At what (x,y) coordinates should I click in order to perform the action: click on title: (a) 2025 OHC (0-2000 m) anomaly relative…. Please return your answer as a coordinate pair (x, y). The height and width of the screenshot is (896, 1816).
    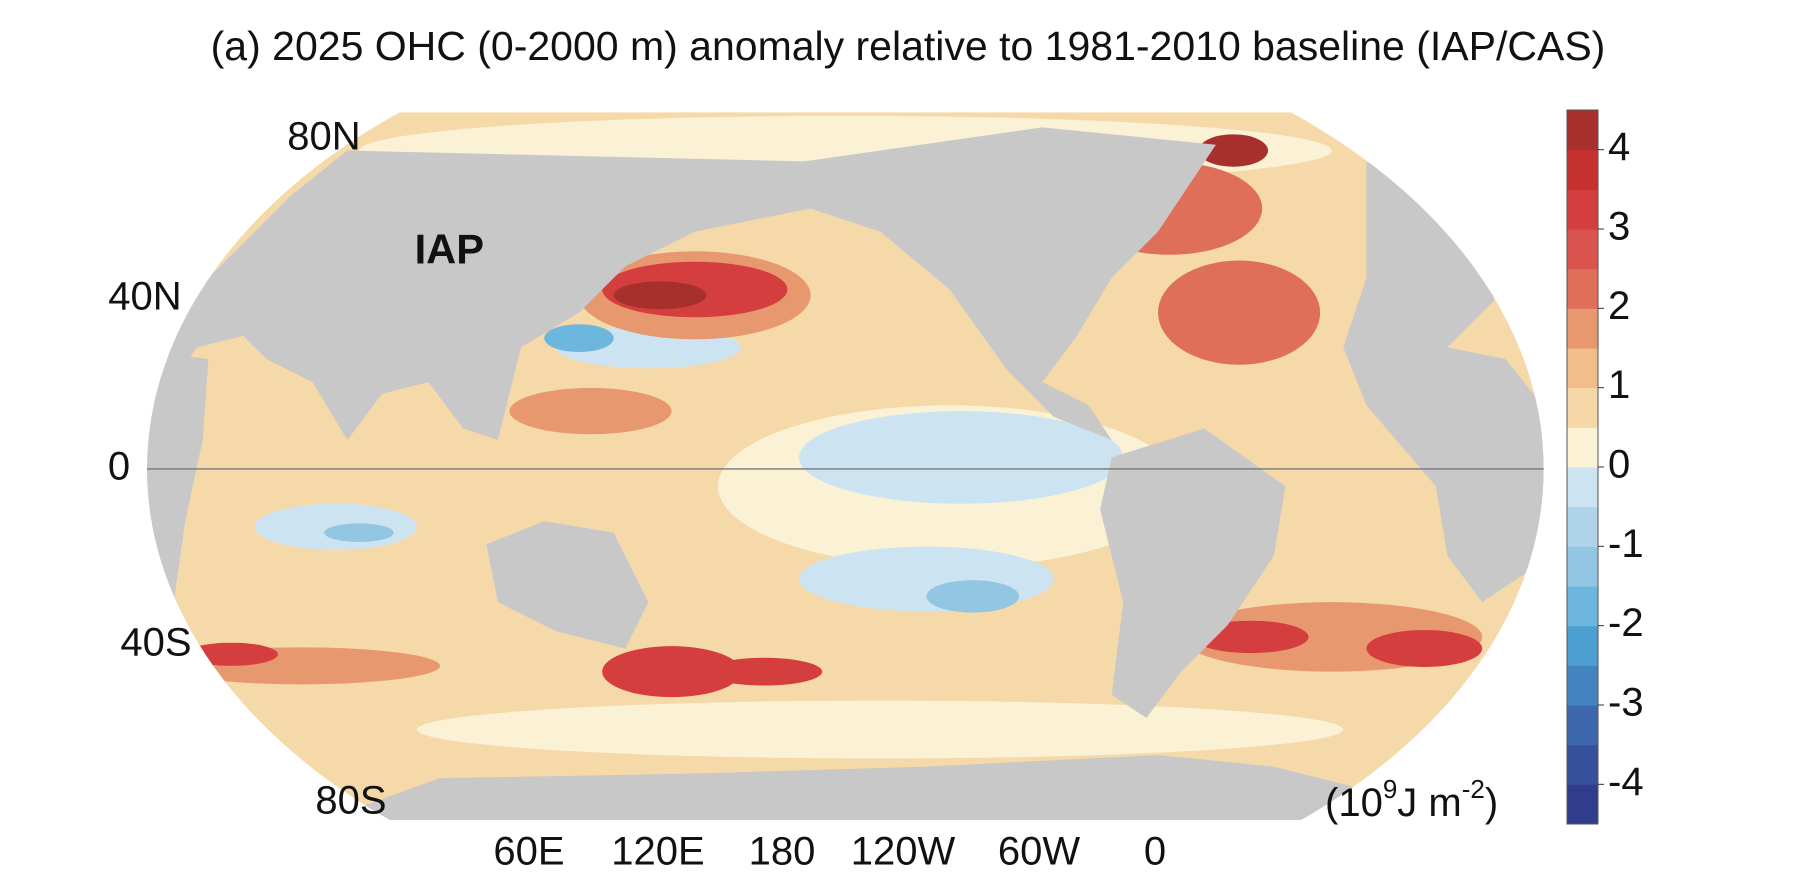
    Looking at the image, I should click on (908, 46).